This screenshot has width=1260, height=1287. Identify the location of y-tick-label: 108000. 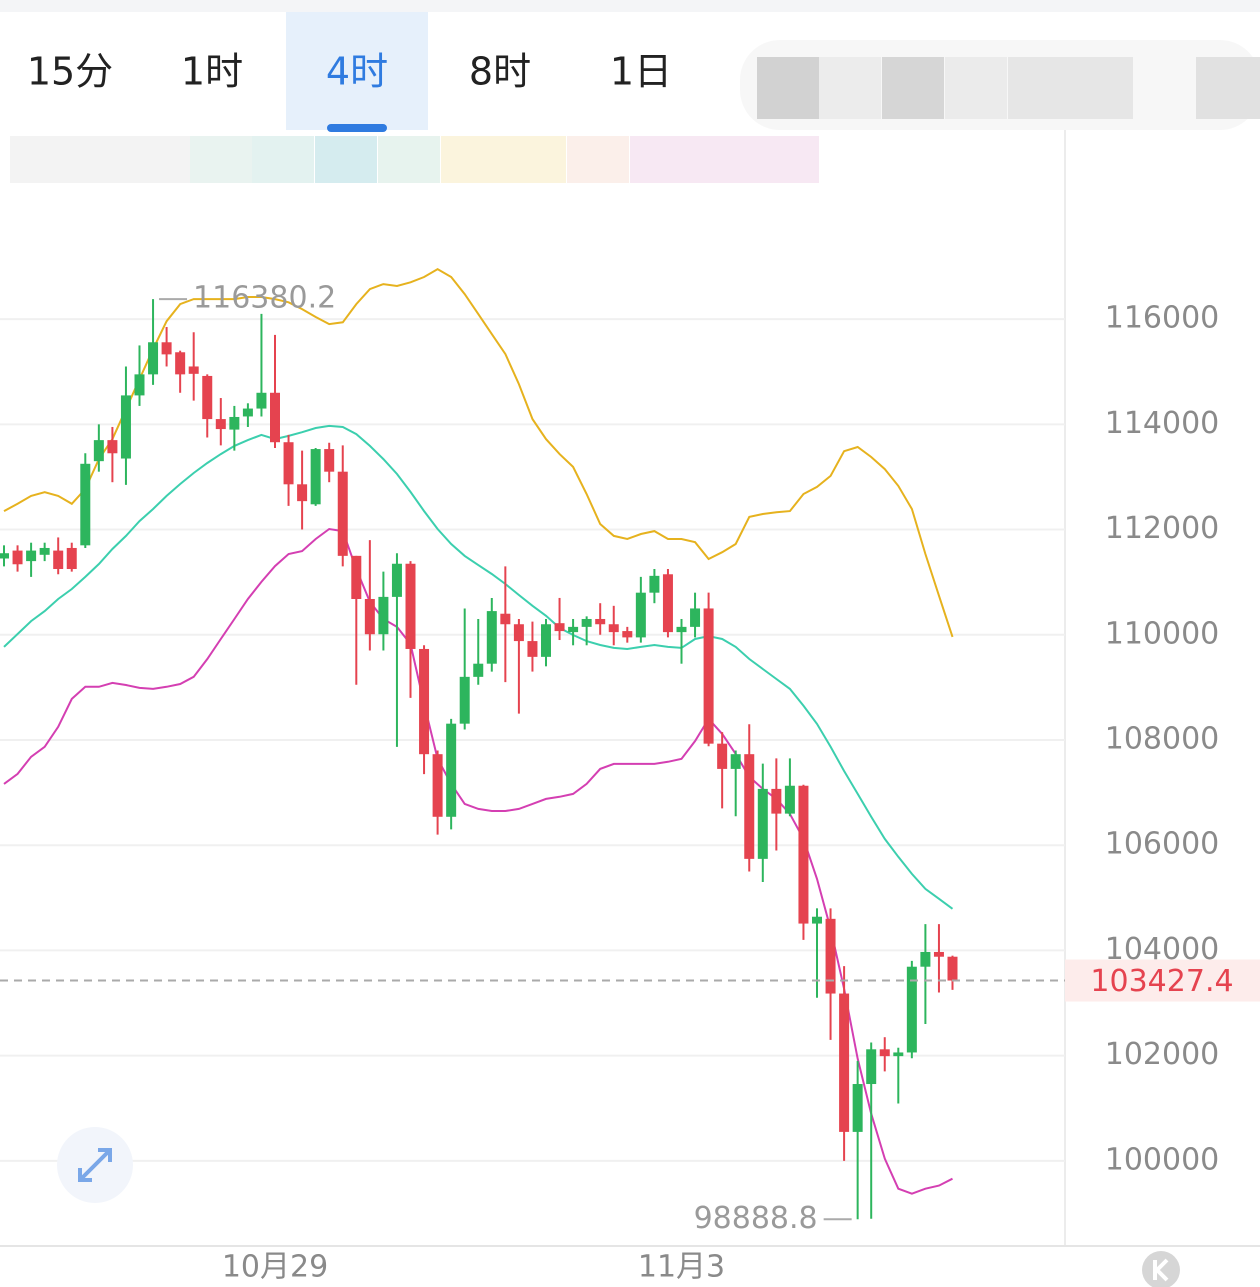
(1162, 738).